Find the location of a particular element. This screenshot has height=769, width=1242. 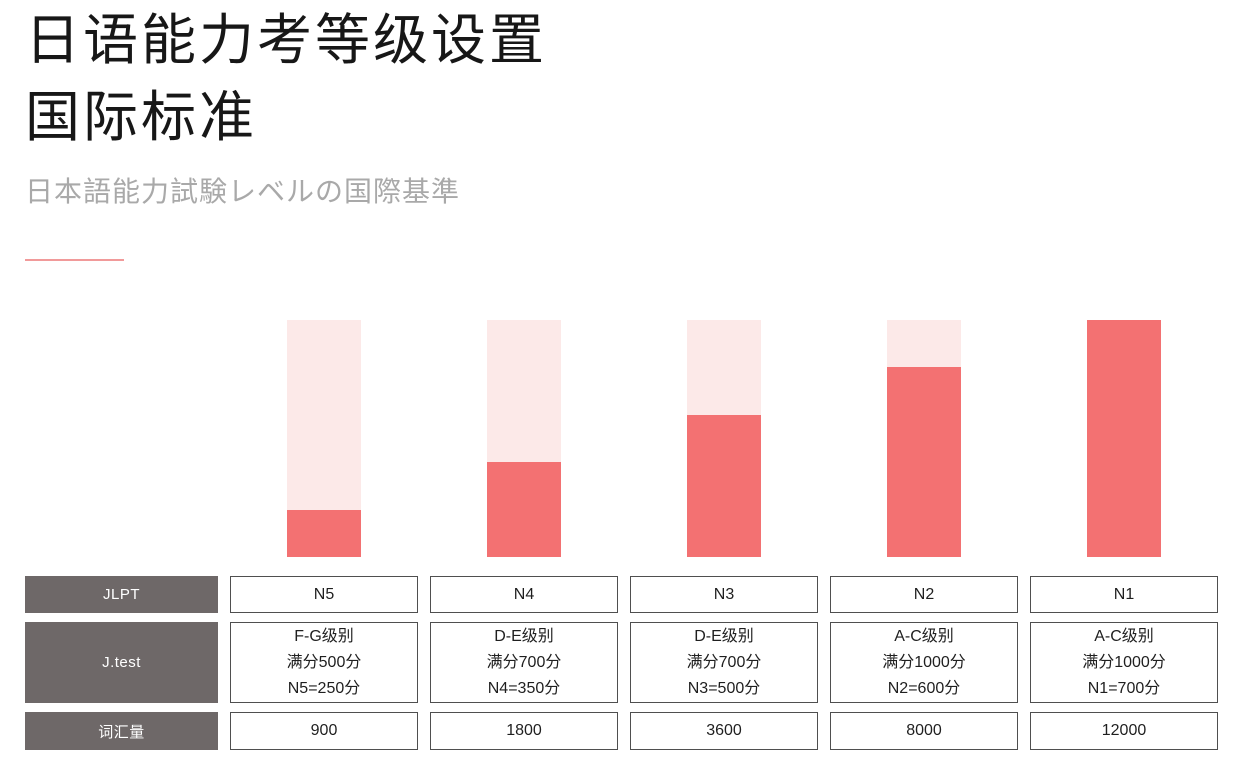

jtest-cell-n1: A-C级别 满分1000分 N1=700分 is located at coordinates (1124, 662).